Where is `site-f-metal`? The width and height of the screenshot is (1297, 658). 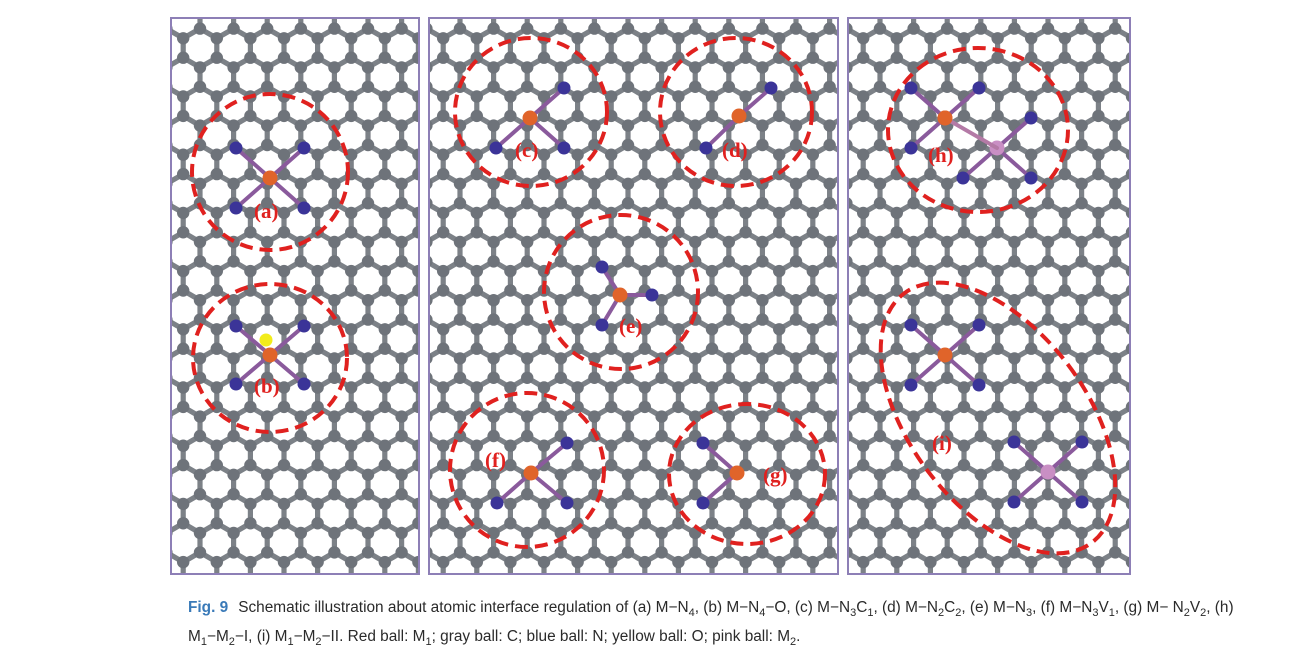 site-f-metal is located at coordinates (531, 473).